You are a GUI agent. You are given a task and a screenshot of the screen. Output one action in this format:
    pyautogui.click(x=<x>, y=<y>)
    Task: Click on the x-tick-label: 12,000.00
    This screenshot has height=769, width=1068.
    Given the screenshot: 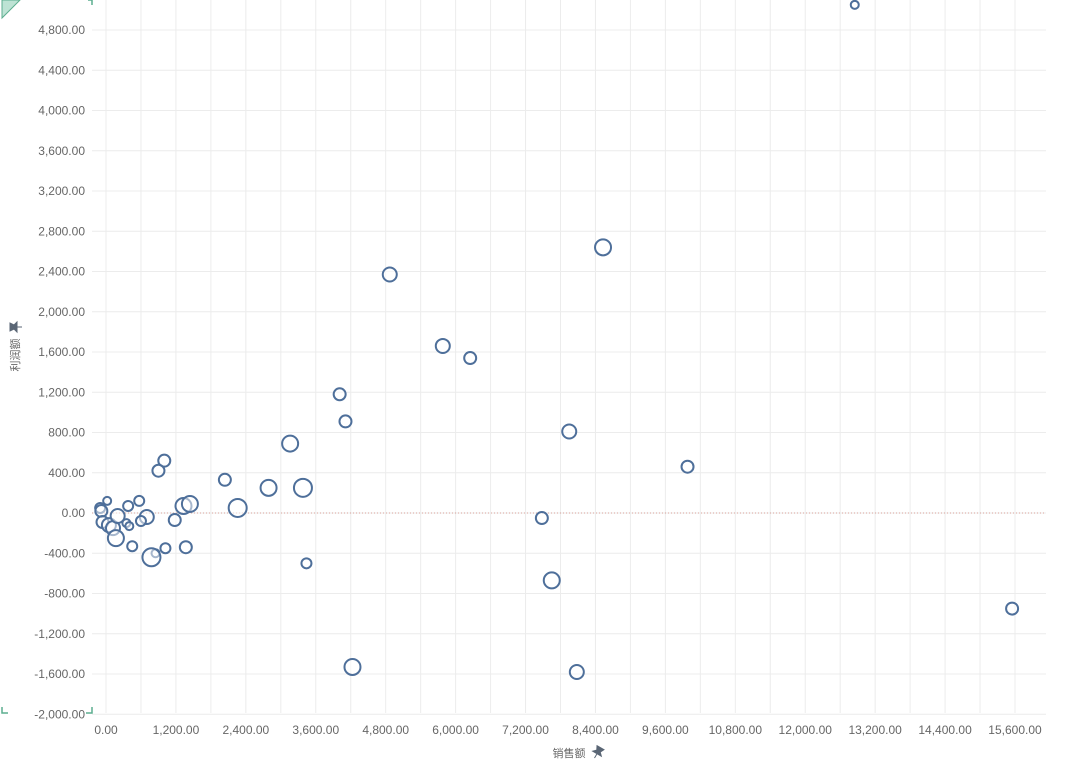 What is the action you would take?
    pyautogui.click(x=806, y=730)
    